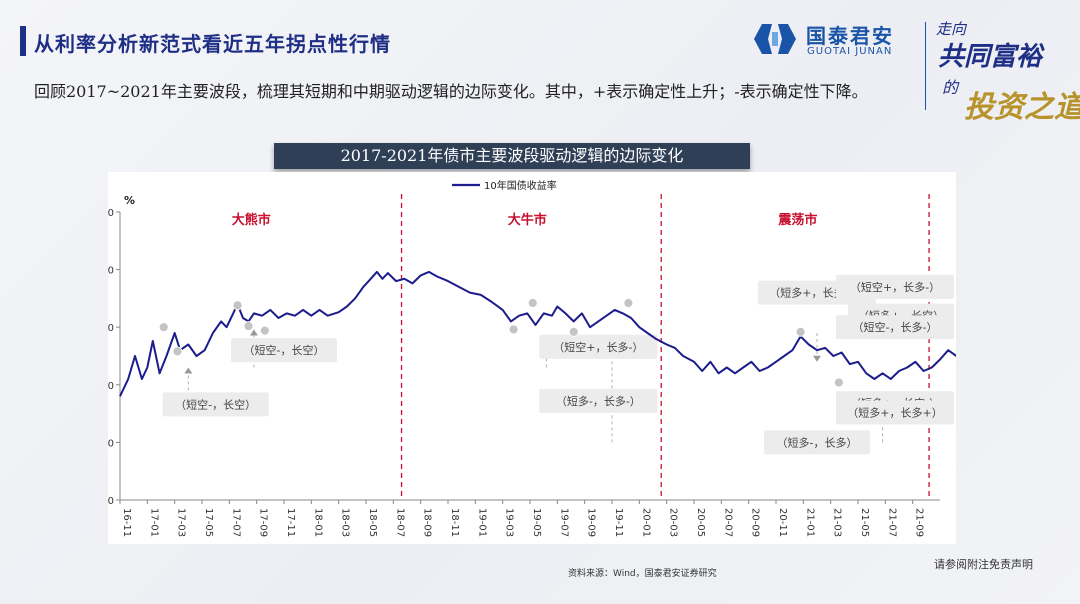 The height and width of the screenshot is (604, 1080). Describe the element at coordinates (111, 501) in the screenshot. I see `y-tick-label: 2.00` at that location.